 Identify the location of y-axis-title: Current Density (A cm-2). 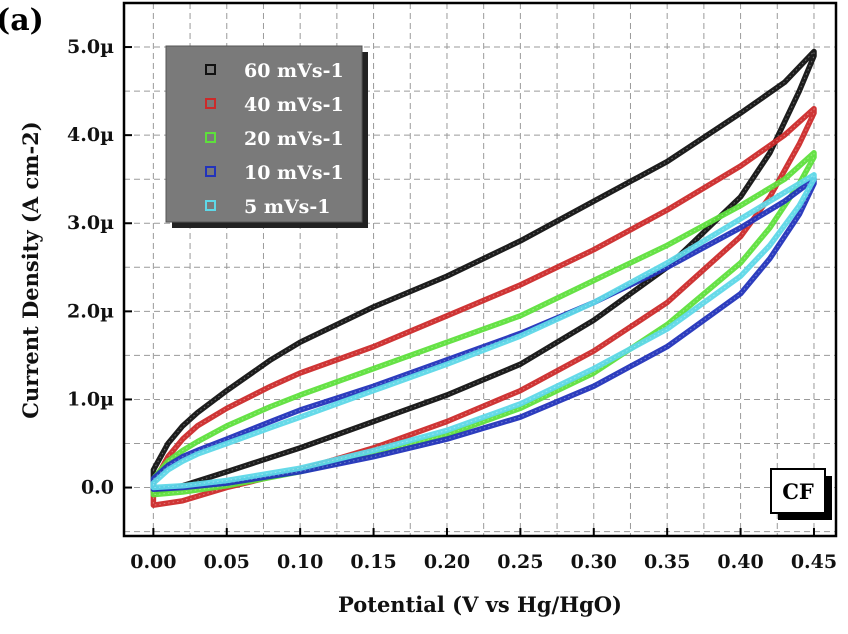
(30, 269).